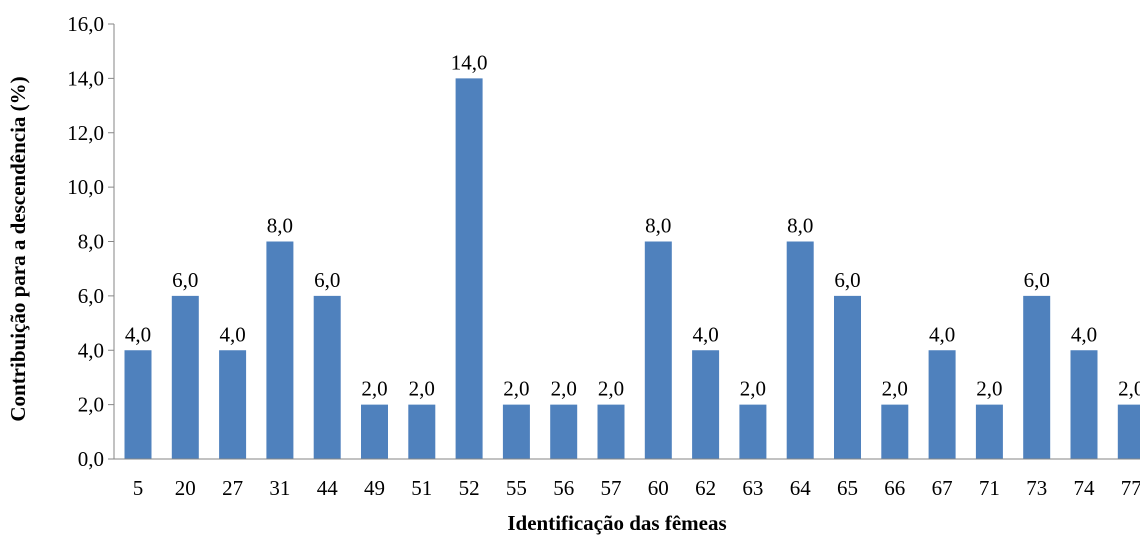 This screenshot has width=1140, height=541. I want to click on y-tick-label: 8,0, so click(91, 242).